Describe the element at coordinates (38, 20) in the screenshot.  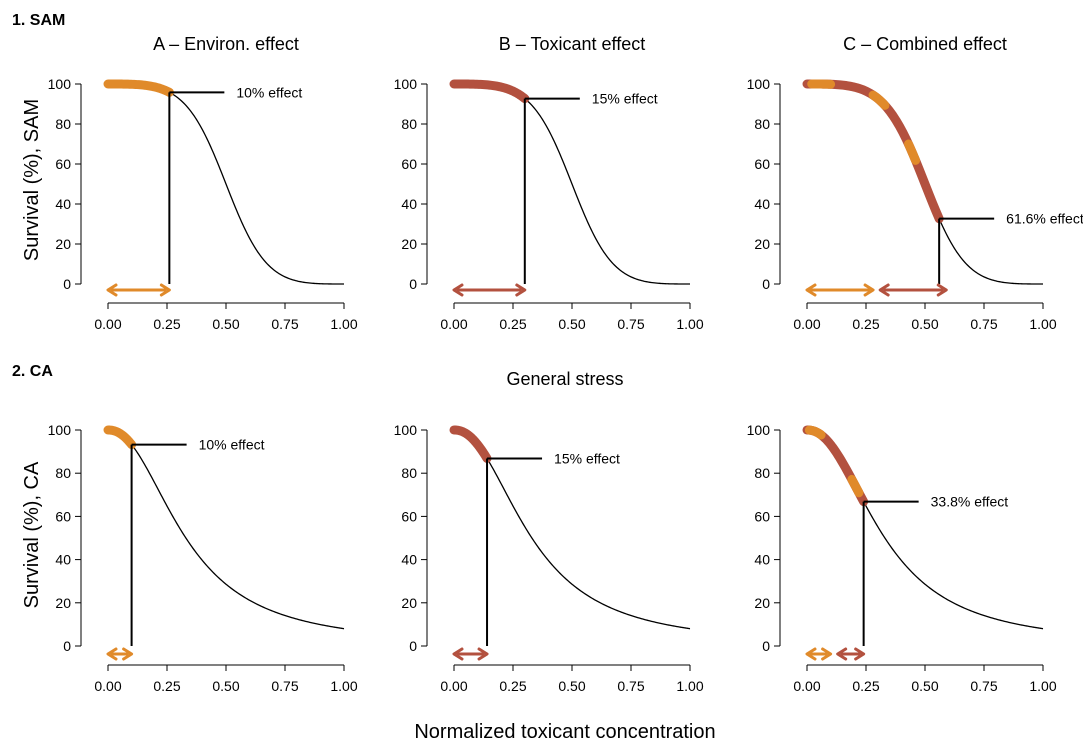
I see `row-label-sam: 1. SAM` at that location.